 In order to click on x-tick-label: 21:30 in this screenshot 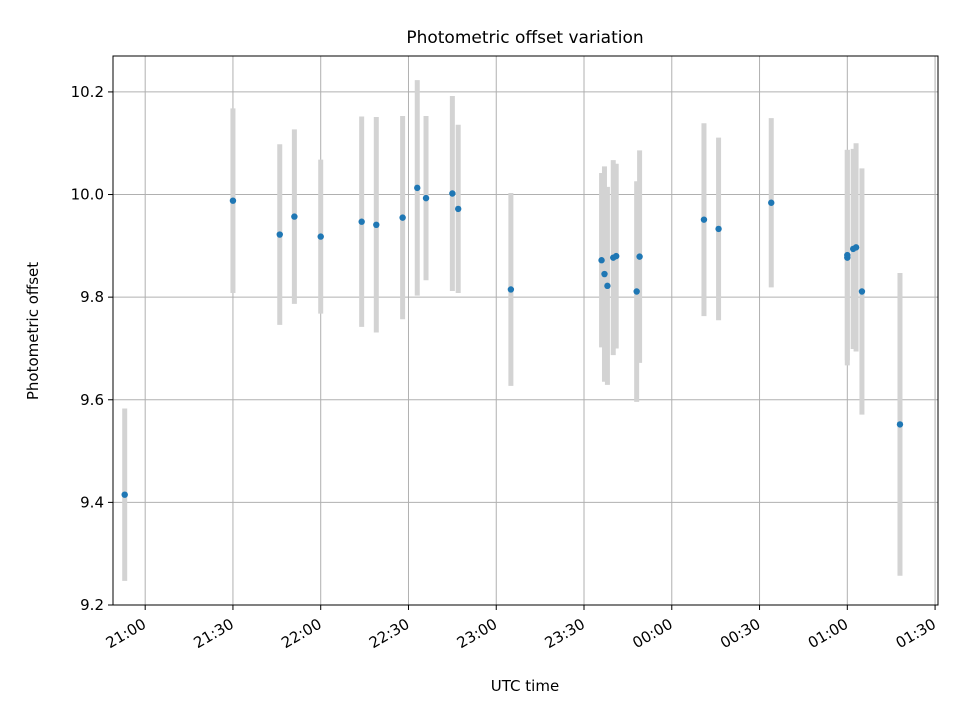, I will do `click(214, 633)`.